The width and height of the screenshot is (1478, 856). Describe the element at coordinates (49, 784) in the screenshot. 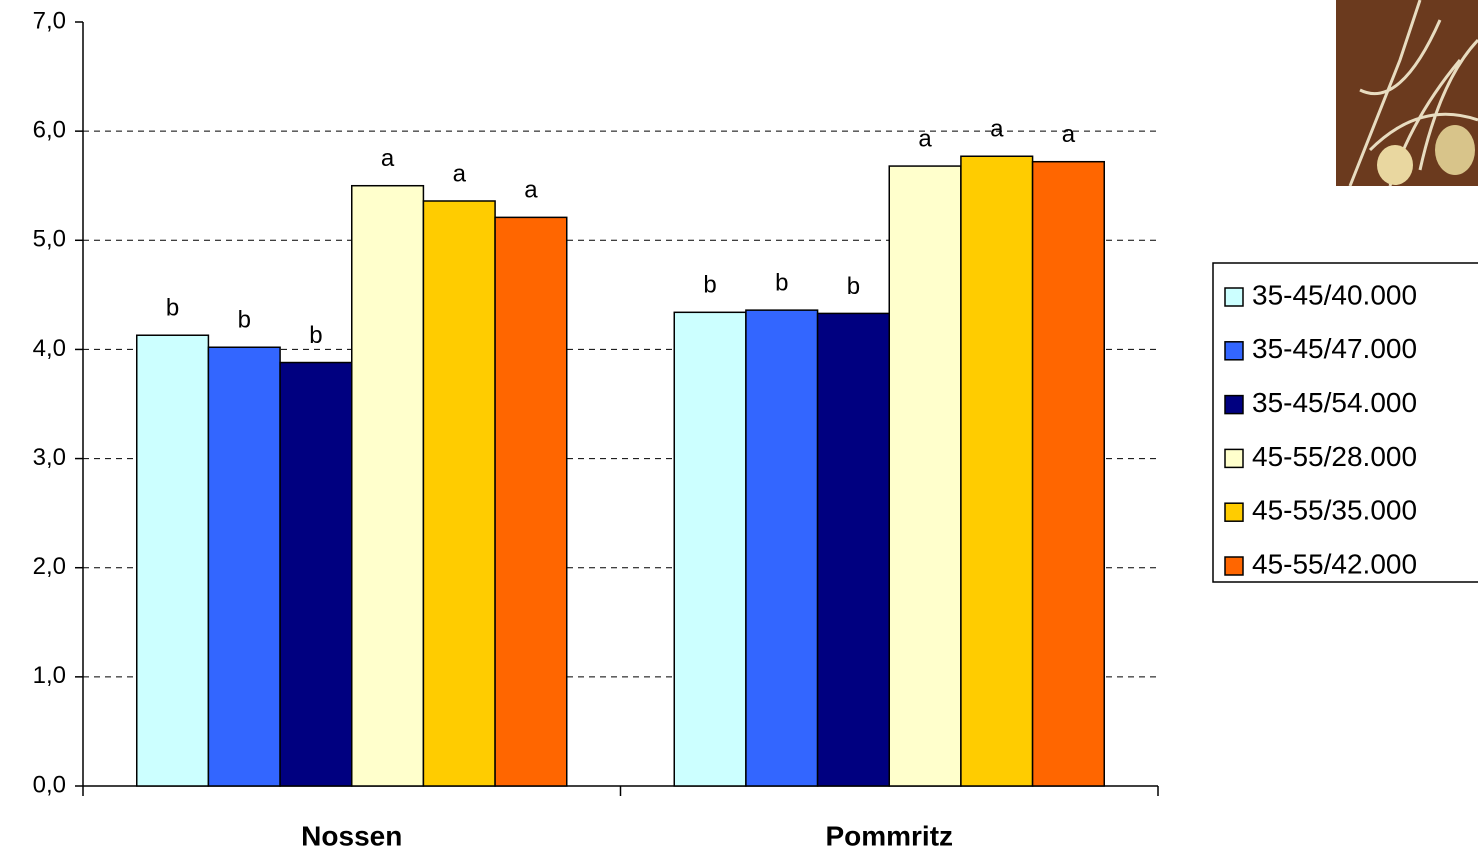

I see `y-tick-label: 0,0` at that location.